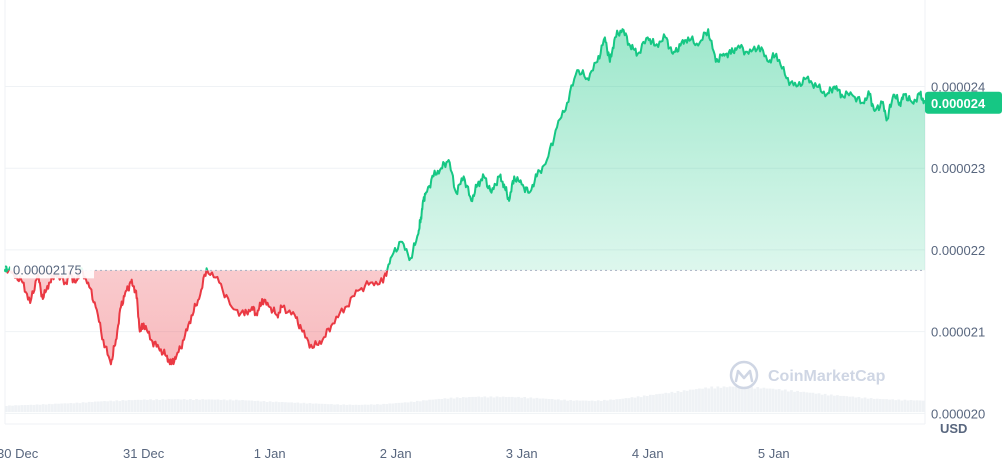  What do you see at coordinates (958, 413) in the screenshot?
I see `y-tick-label: 0.000020` at bounding box center [958, 413].